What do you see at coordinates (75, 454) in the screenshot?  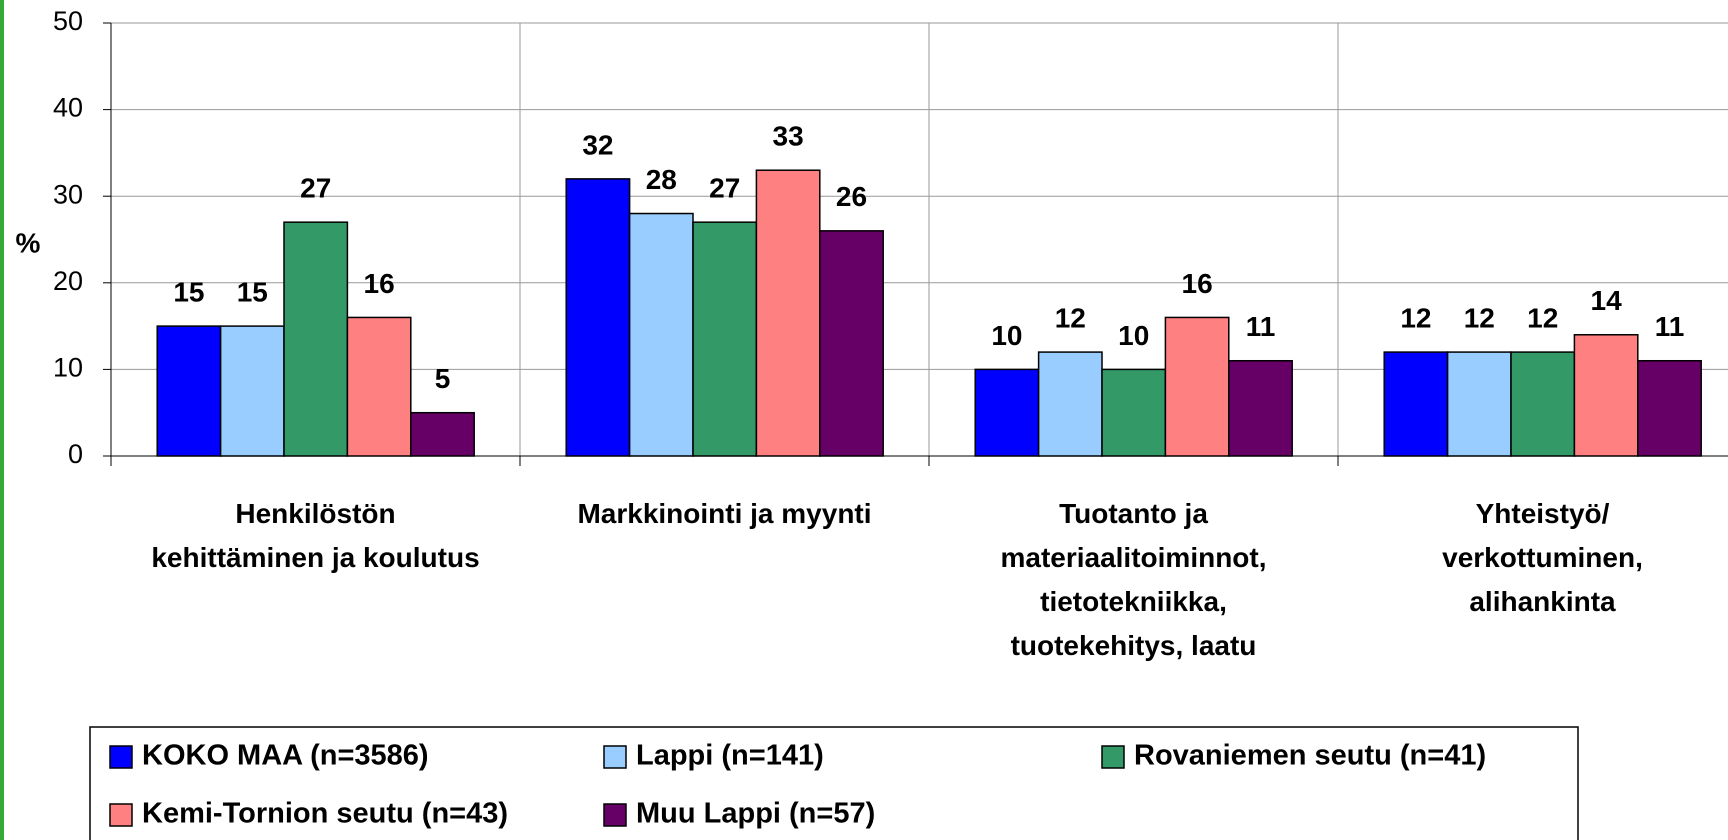 I see `y-tick-label: 0` at bounding box center [75, 454].